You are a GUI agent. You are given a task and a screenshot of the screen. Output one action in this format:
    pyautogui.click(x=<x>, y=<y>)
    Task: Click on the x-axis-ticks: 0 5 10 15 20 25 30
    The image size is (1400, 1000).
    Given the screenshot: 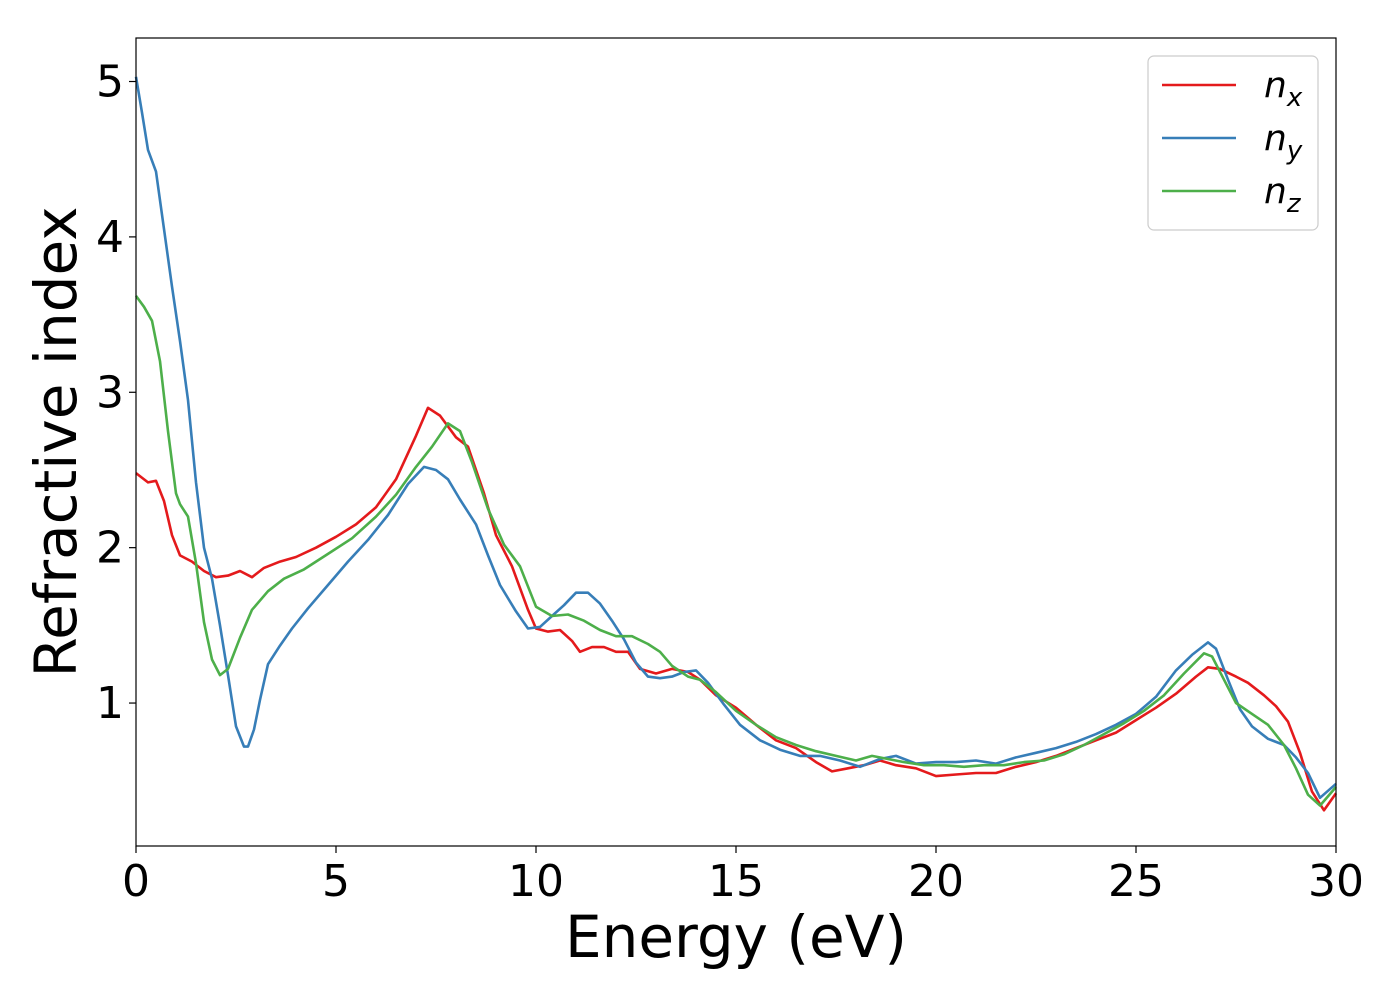 What is the action you would take?
    pyautogui.click(x=743, y=876)
    